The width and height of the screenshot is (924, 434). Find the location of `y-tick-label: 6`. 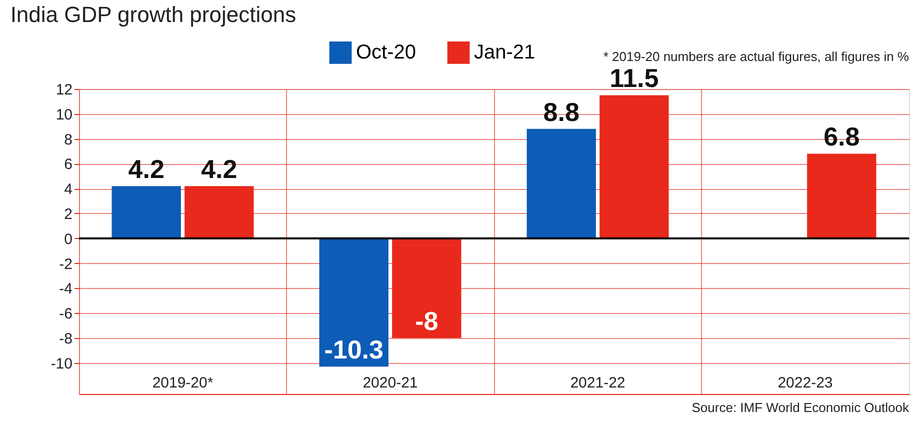

y-tick-label: 6 is located at coordinates (68, 165).